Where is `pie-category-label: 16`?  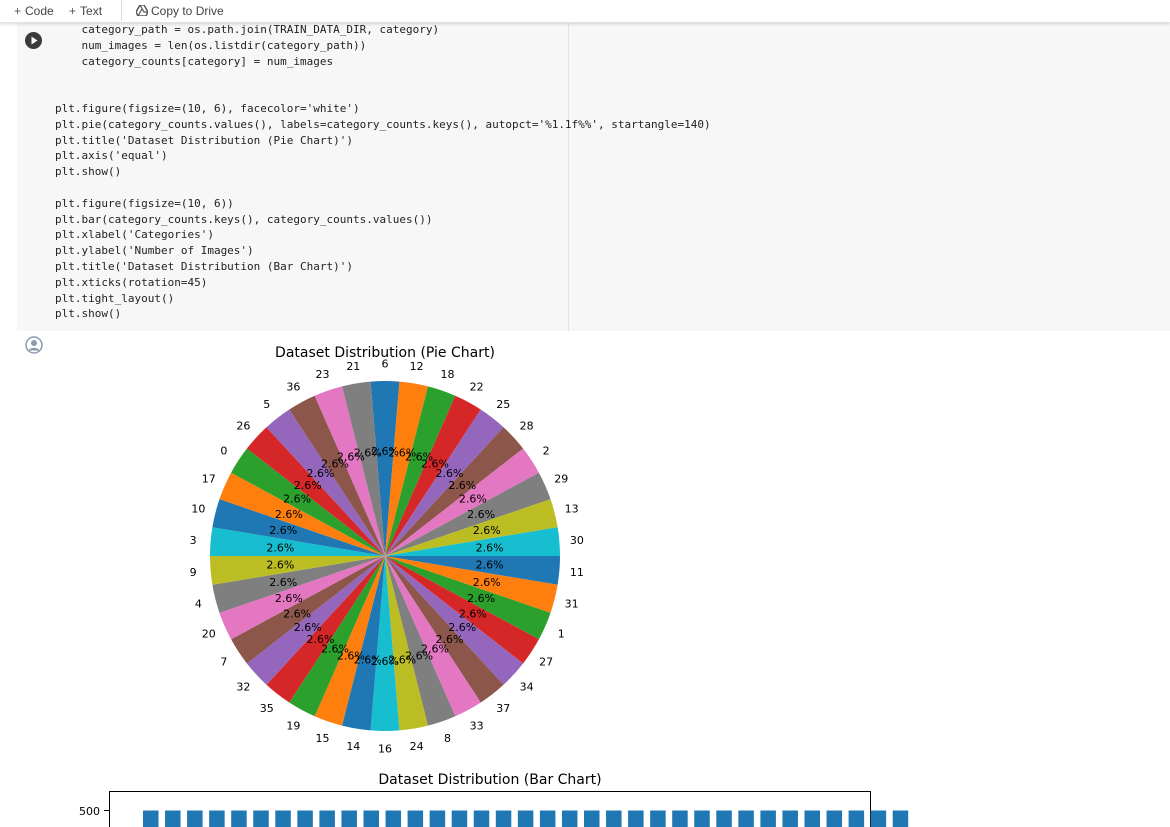 pie-category-label: 16 is located at coordinates (385, 749).